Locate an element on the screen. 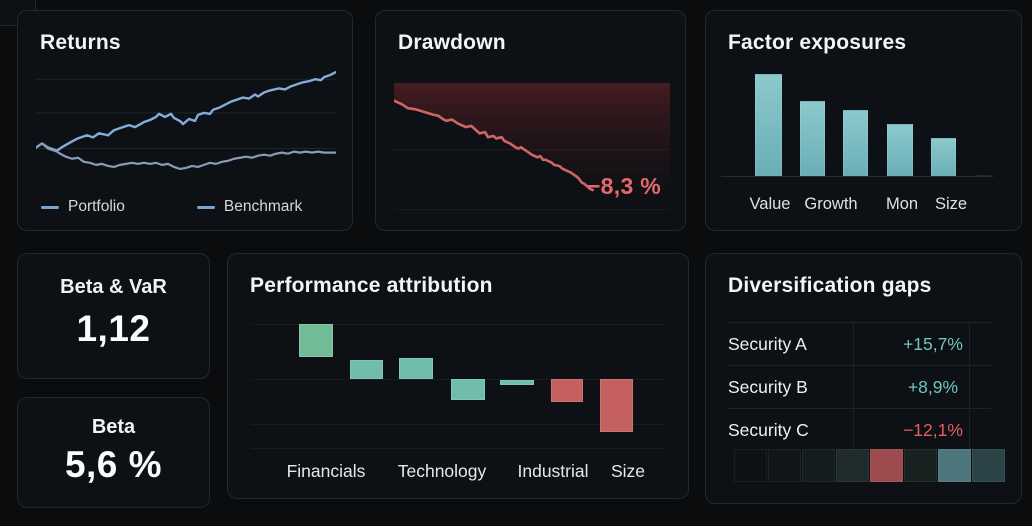 This screenshot has height=526, width=1032. security-value: −12,1% is located at coordinates (933, 429).